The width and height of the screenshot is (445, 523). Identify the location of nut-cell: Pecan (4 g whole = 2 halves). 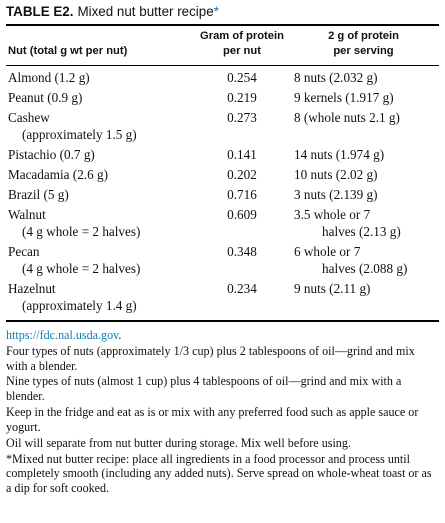
(101, 260).